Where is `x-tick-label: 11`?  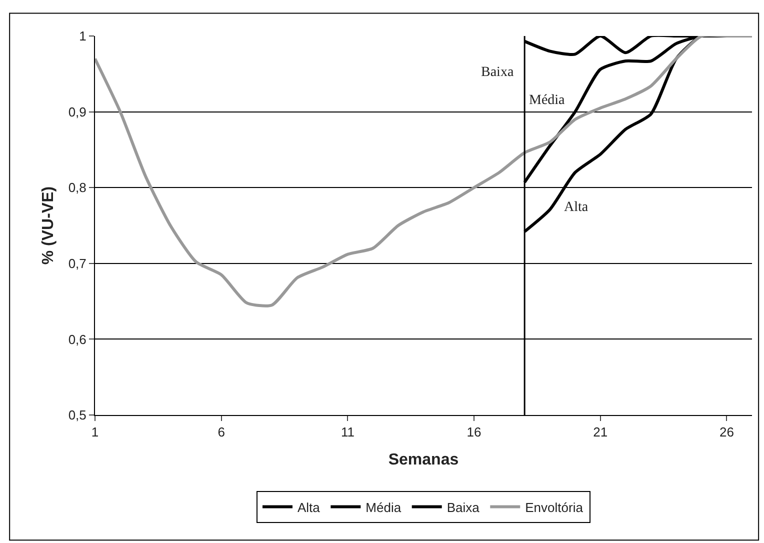
x-tick-label: 11 is located at coordinates (347, 432).